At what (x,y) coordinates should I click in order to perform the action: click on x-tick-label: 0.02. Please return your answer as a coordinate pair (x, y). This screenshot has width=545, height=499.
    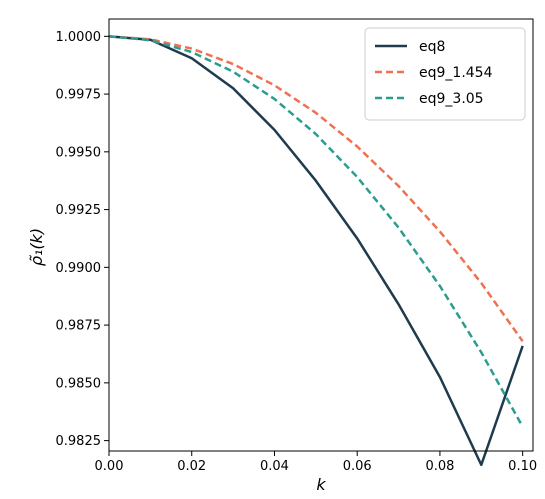
    Looking at the image, I should click on (191, 466).